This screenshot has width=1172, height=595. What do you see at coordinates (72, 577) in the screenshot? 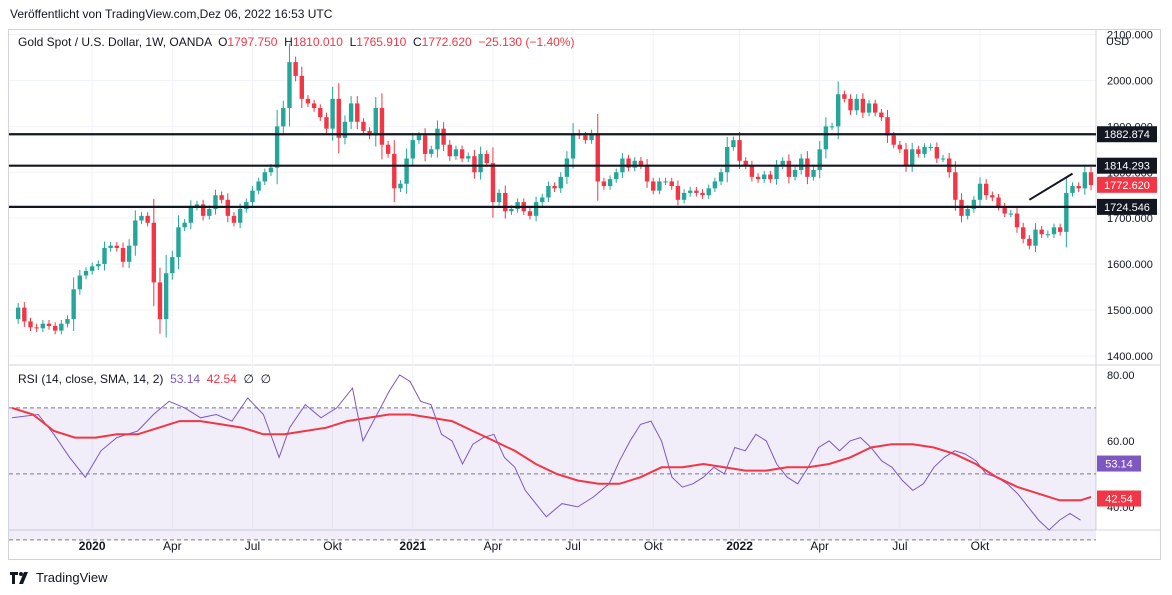
I see `brand-name: TradingView` at bounding box center [72, 577].